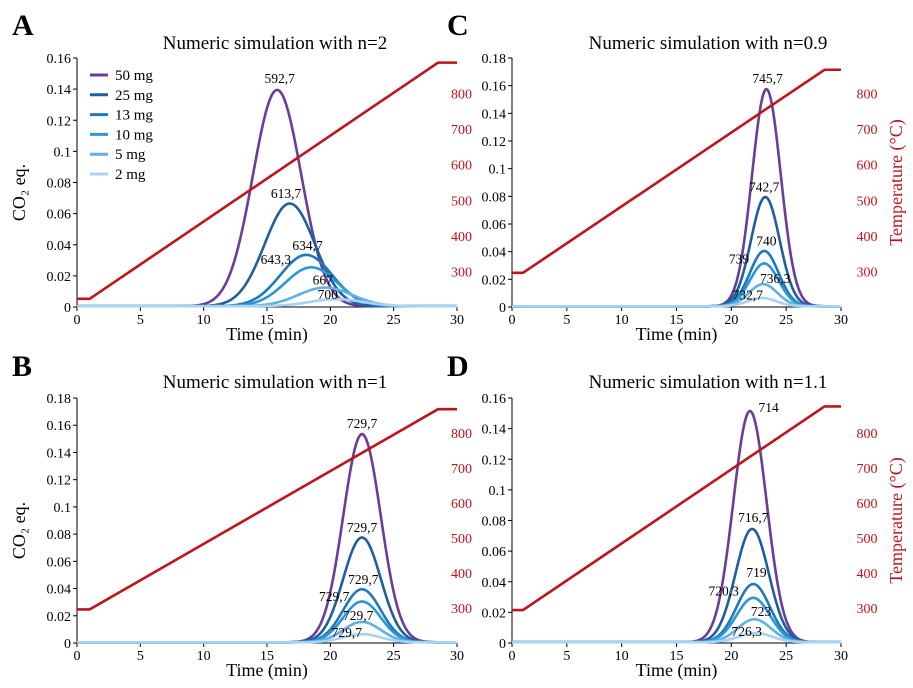 Image resolution: width=913 pixels, height=688 pixels. Describe the element at coordinates (275, 382) in the screenshot. I see `chart-title: Numeric simulation with n=1` at that location.